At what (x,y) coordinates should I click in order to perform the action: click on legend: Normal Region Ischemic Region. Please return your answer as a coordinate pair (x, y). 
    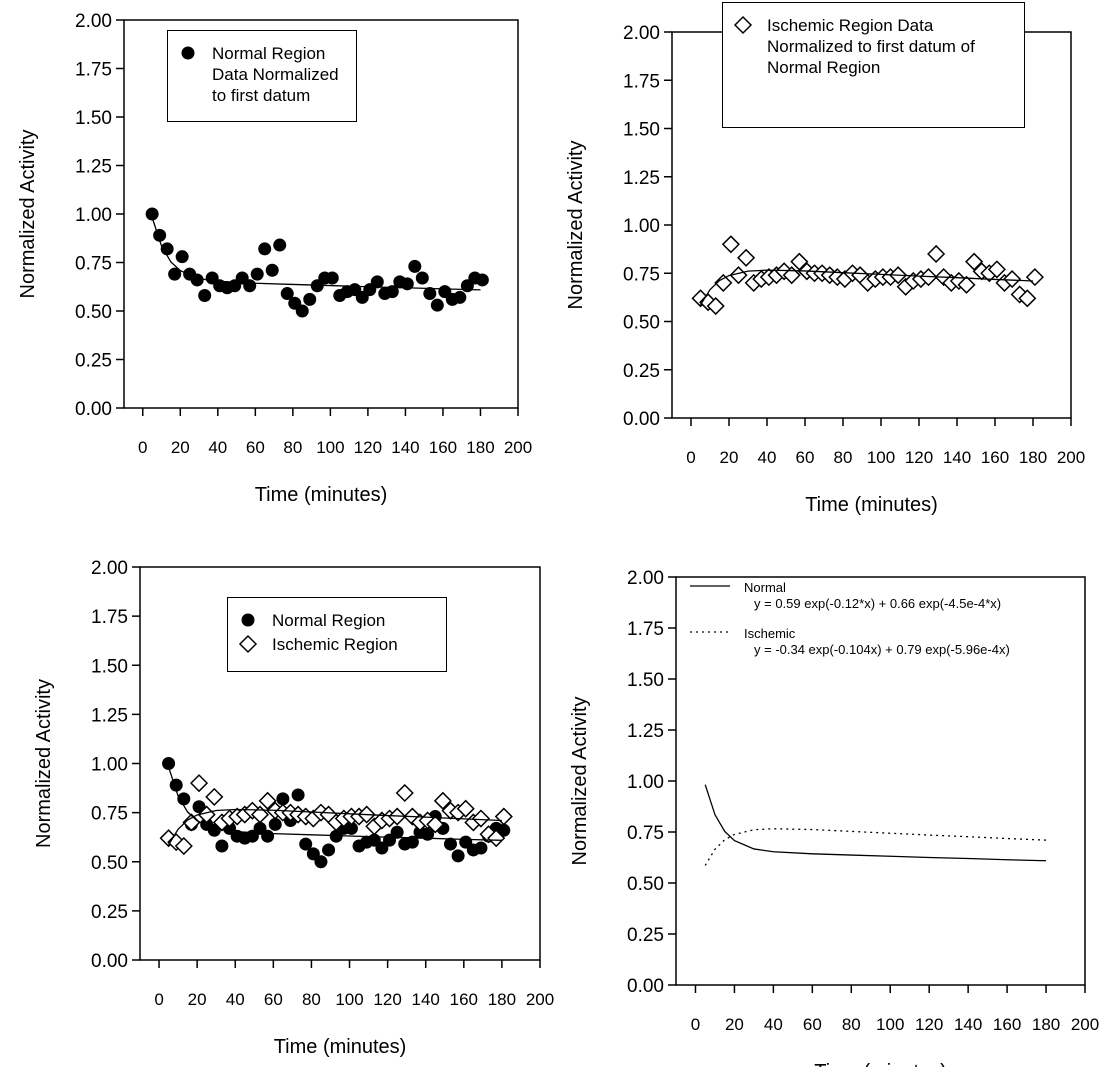
    Looking at the image, I should click on (337, 634).